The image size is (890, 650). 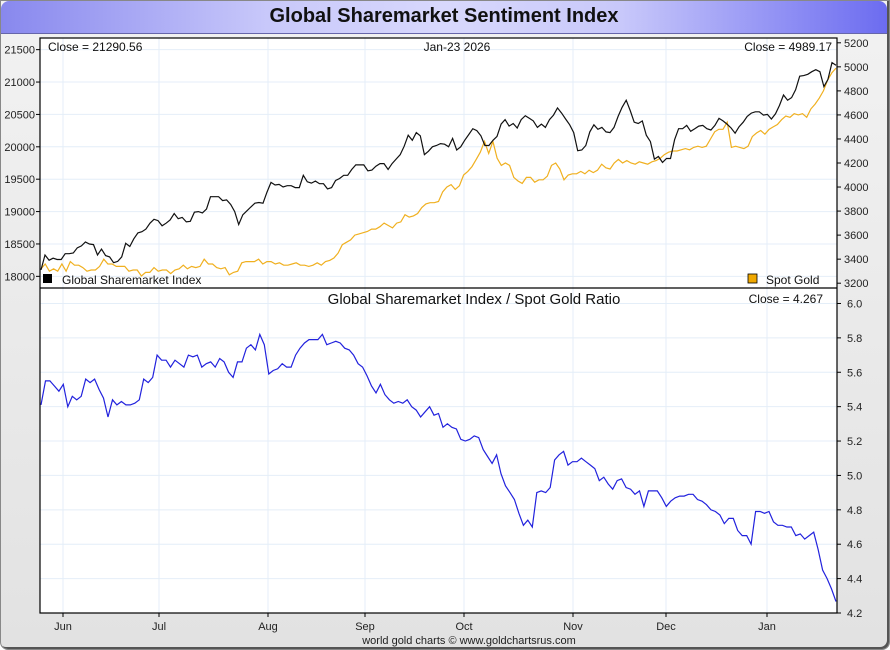 I want to click on title-bar: Global Sharemarket Sentiment Index, so click(x=444, y=17).